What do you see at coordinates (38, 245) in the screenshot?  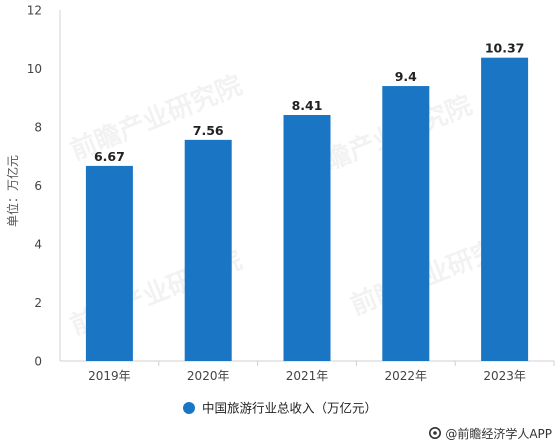 I see `y-tick-label: 4` at bounding box center [38, 245].